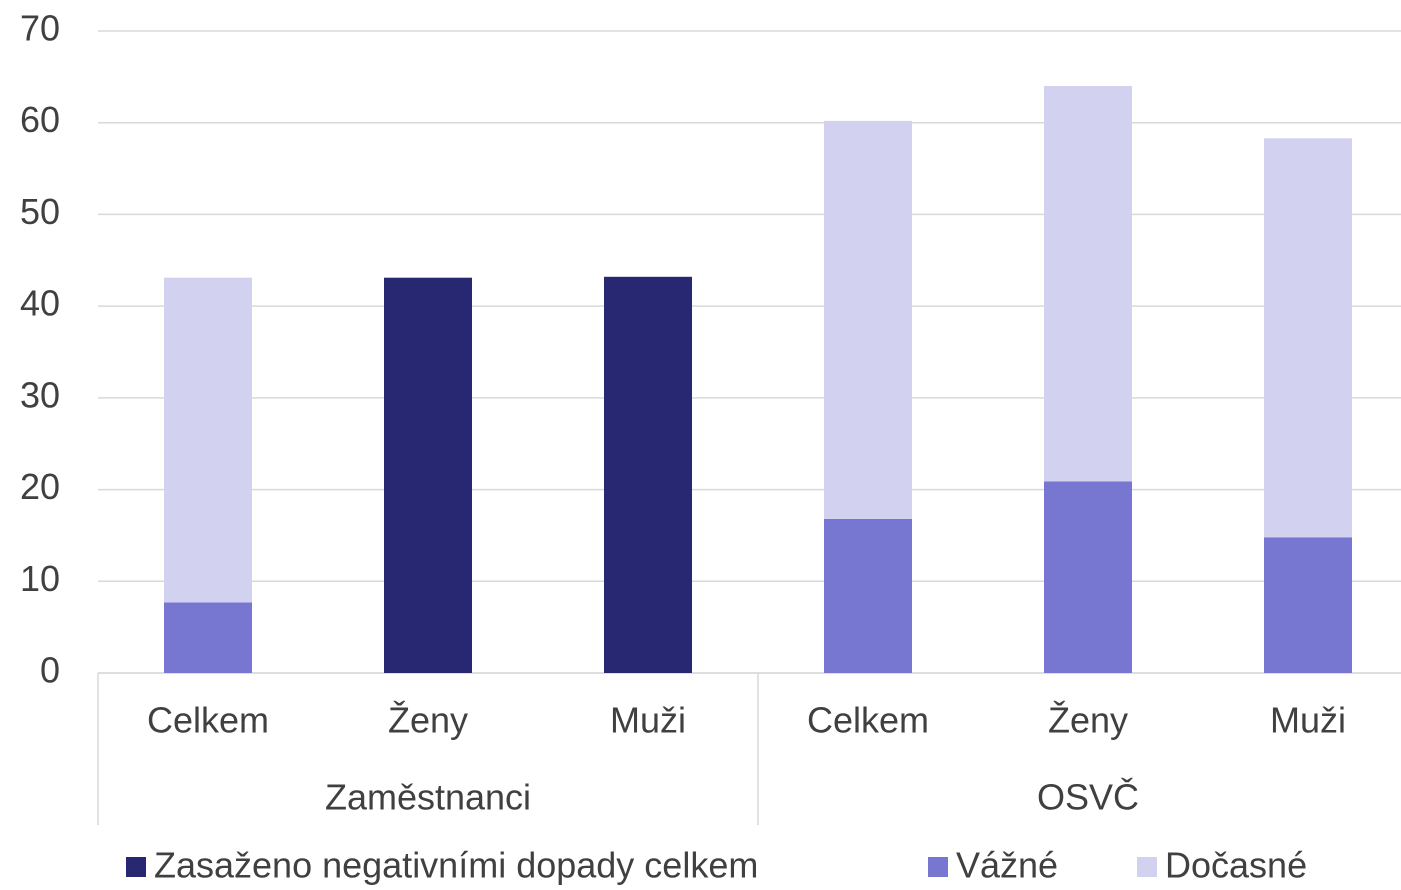 The width and height of the screenshot is (1401, 890). What do you see at coordinates (40, 486) in the screenshot?
I see `y-tick-label: 20` at bounding box center [40, 486].